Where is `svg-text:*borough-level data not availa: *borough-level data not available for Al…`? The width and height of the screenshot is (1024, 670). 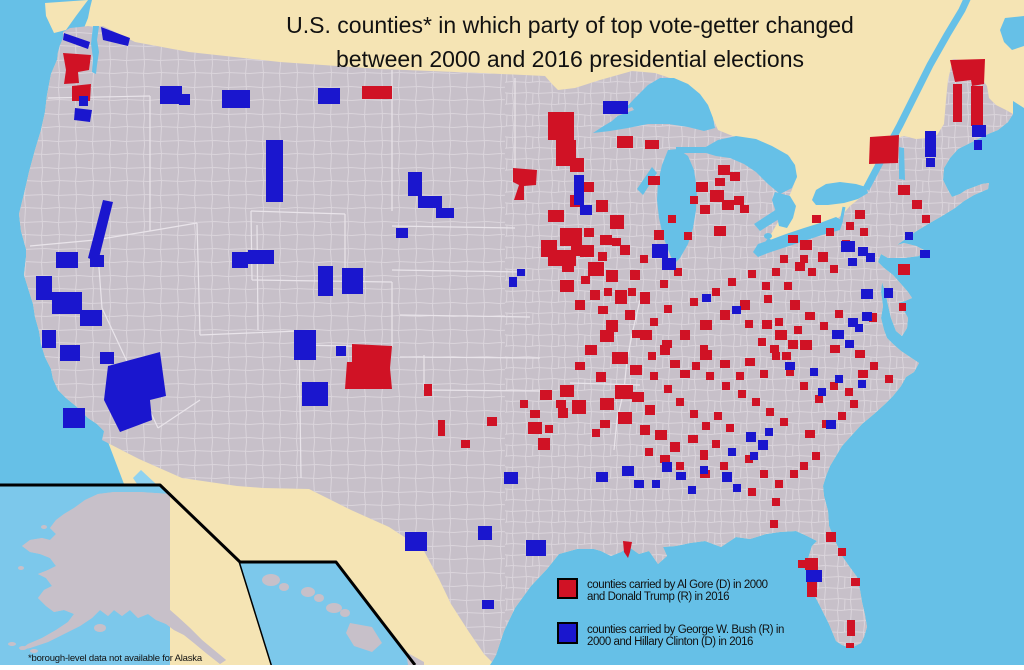
svg-text:*borough-level data not availa: *borough-level data not available for Al… is located at coordinates (115, 658).